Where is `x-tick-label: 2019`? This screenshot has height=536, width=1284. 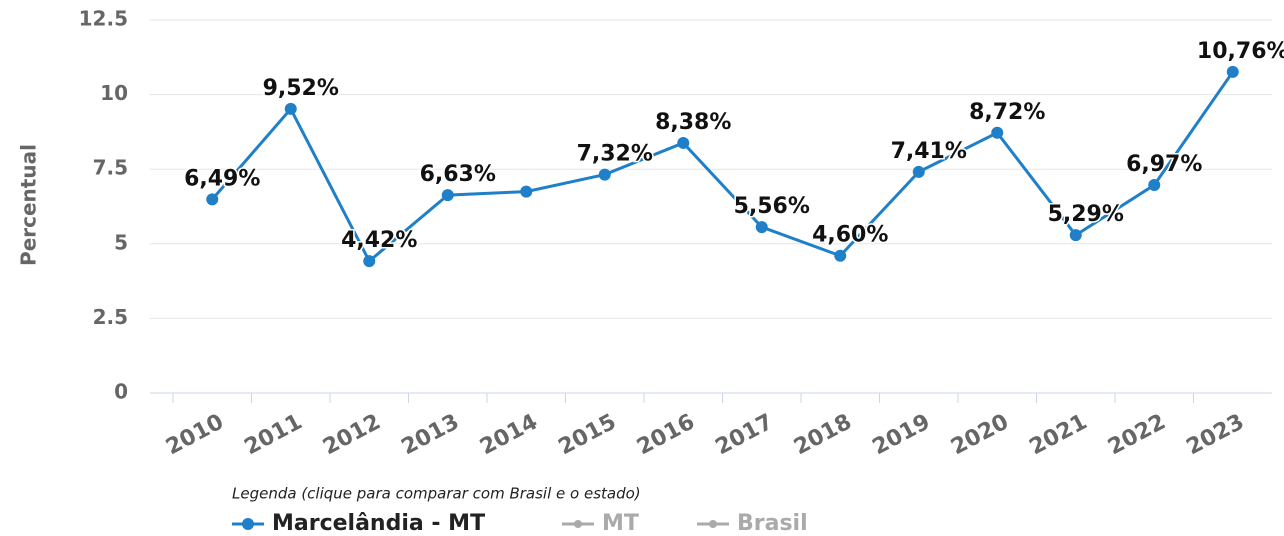
x-tick-label: 2019 is located at coordinates (902, 435).